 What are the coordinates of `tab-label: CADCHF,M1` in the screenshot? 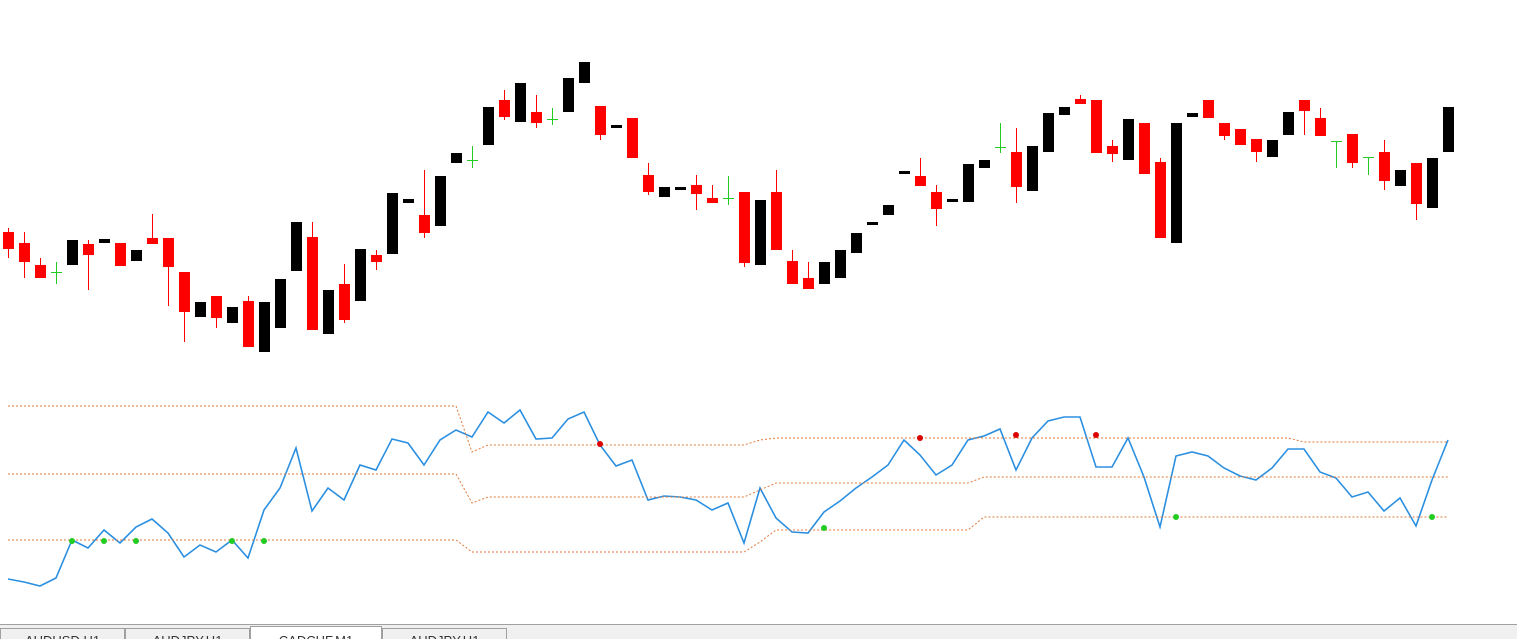 It's located at (316, 636).